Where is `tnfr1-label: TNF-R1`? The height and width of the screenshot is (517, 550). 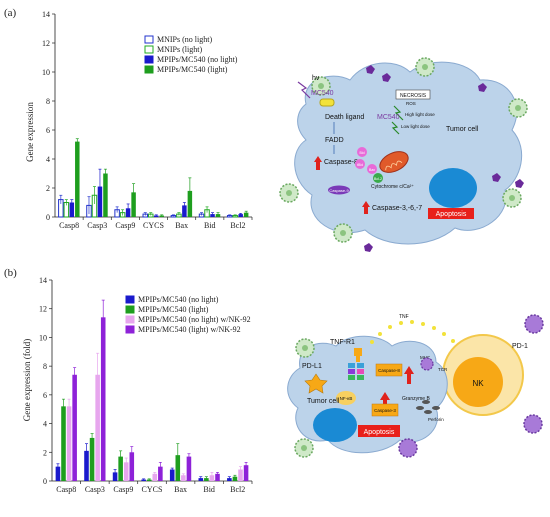
tnfr1-label: TNF-R1 is located at coordinates (342, 342).